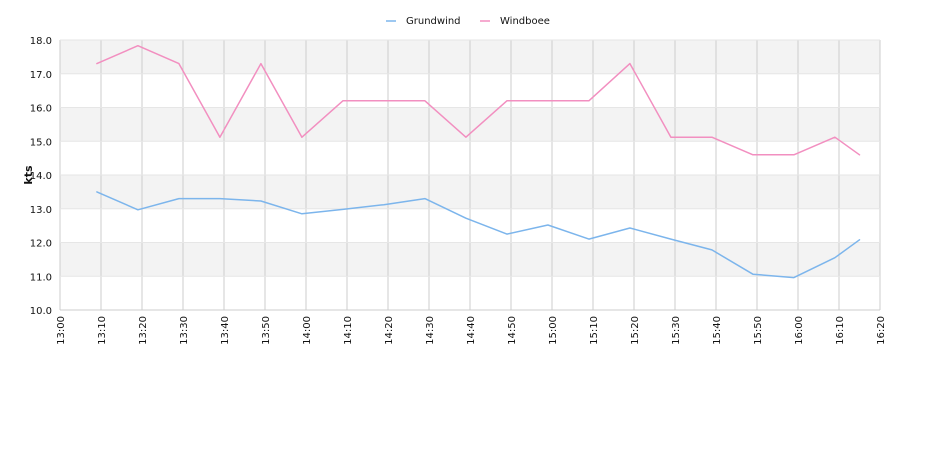 Image resolution: width=940 pixels, height=450 pixels. What do you see at coordinates (307, 330) in the screenshot?
I see `x-tick-label: 14:00` at bounding box center [307, 330].